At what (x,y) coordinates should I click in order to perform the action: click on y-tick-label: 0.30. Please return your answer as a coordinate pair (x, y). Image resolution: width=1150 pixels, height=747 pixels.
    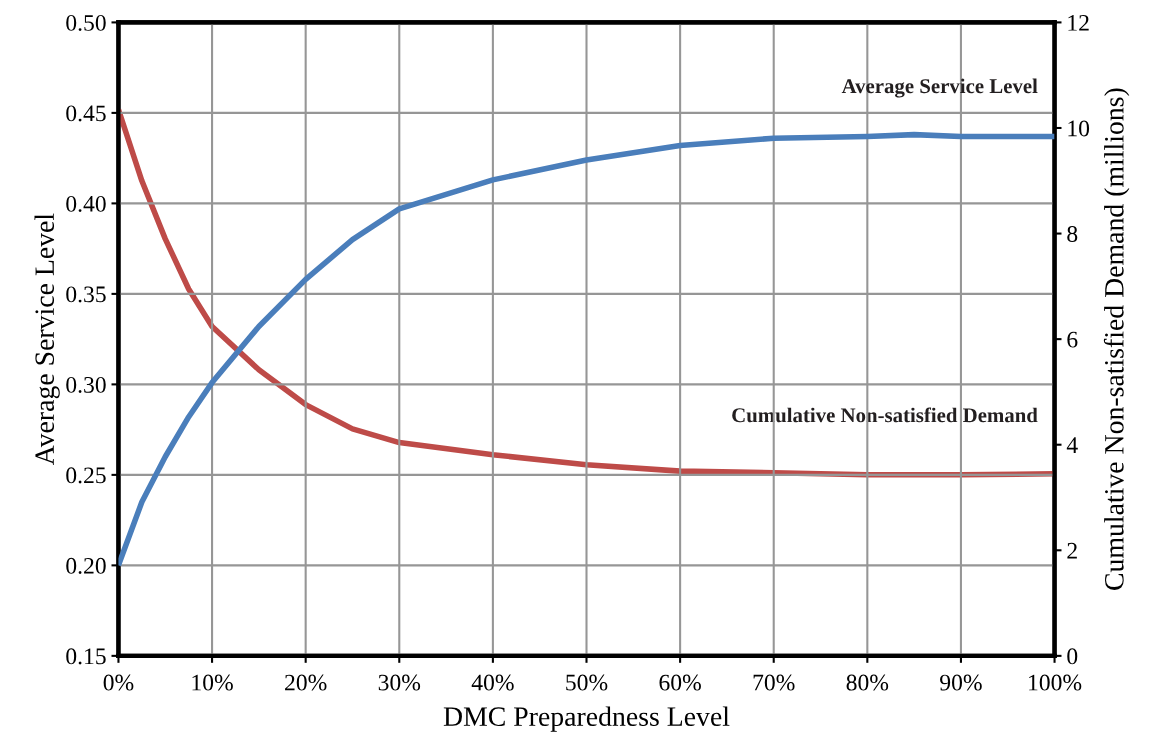
    Looking at the image, I should click on (86, 384).